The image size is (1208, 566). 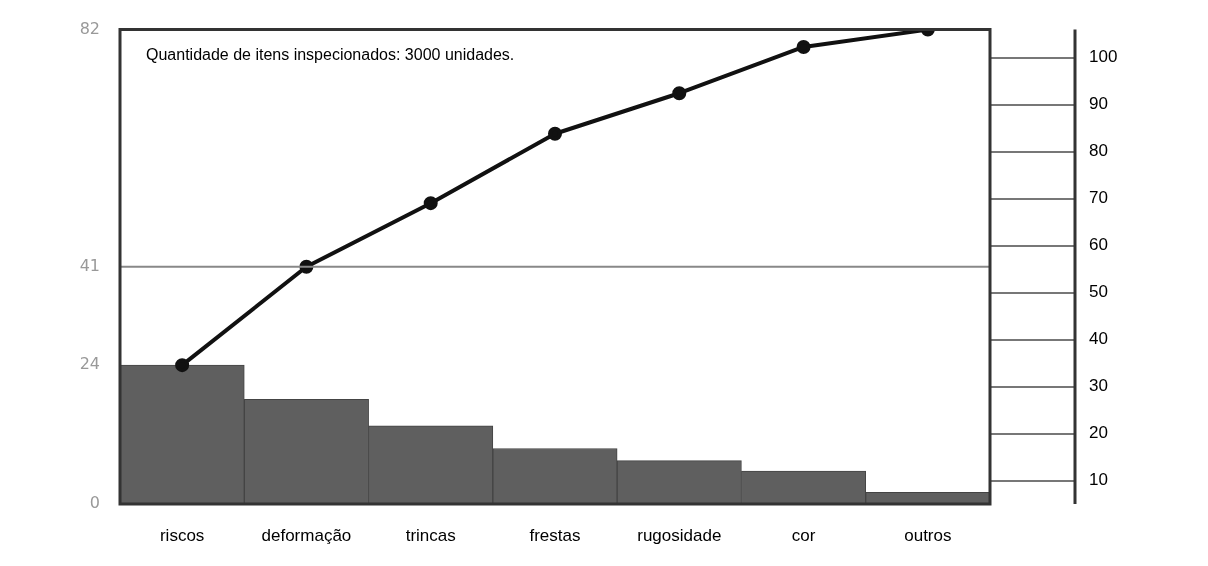 I want to click on y-tick-label: 0, so click(x=94, y=503).